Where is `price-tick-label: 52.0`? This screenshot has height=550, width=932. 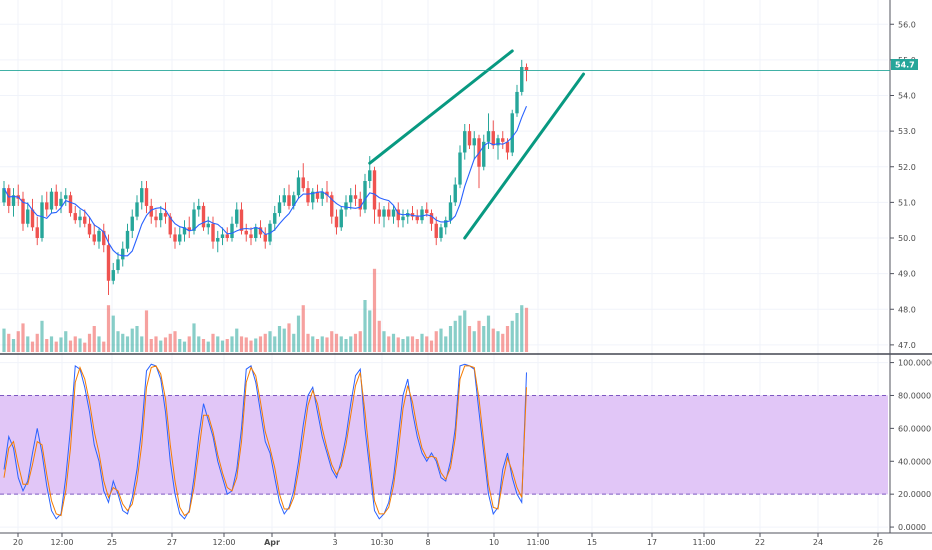
price-tick-label: 52.0 is located at coordinates (907, 167).